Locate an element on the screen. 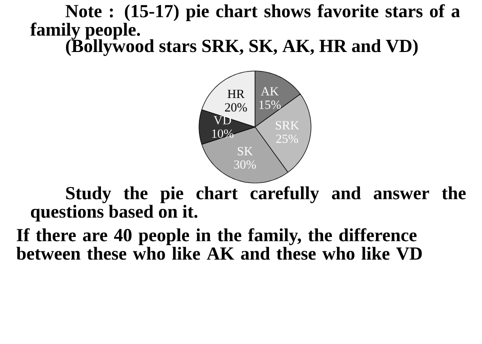 This screenshot has height=344, width=482. slice-label: AK is located at coordinates (269, 91).